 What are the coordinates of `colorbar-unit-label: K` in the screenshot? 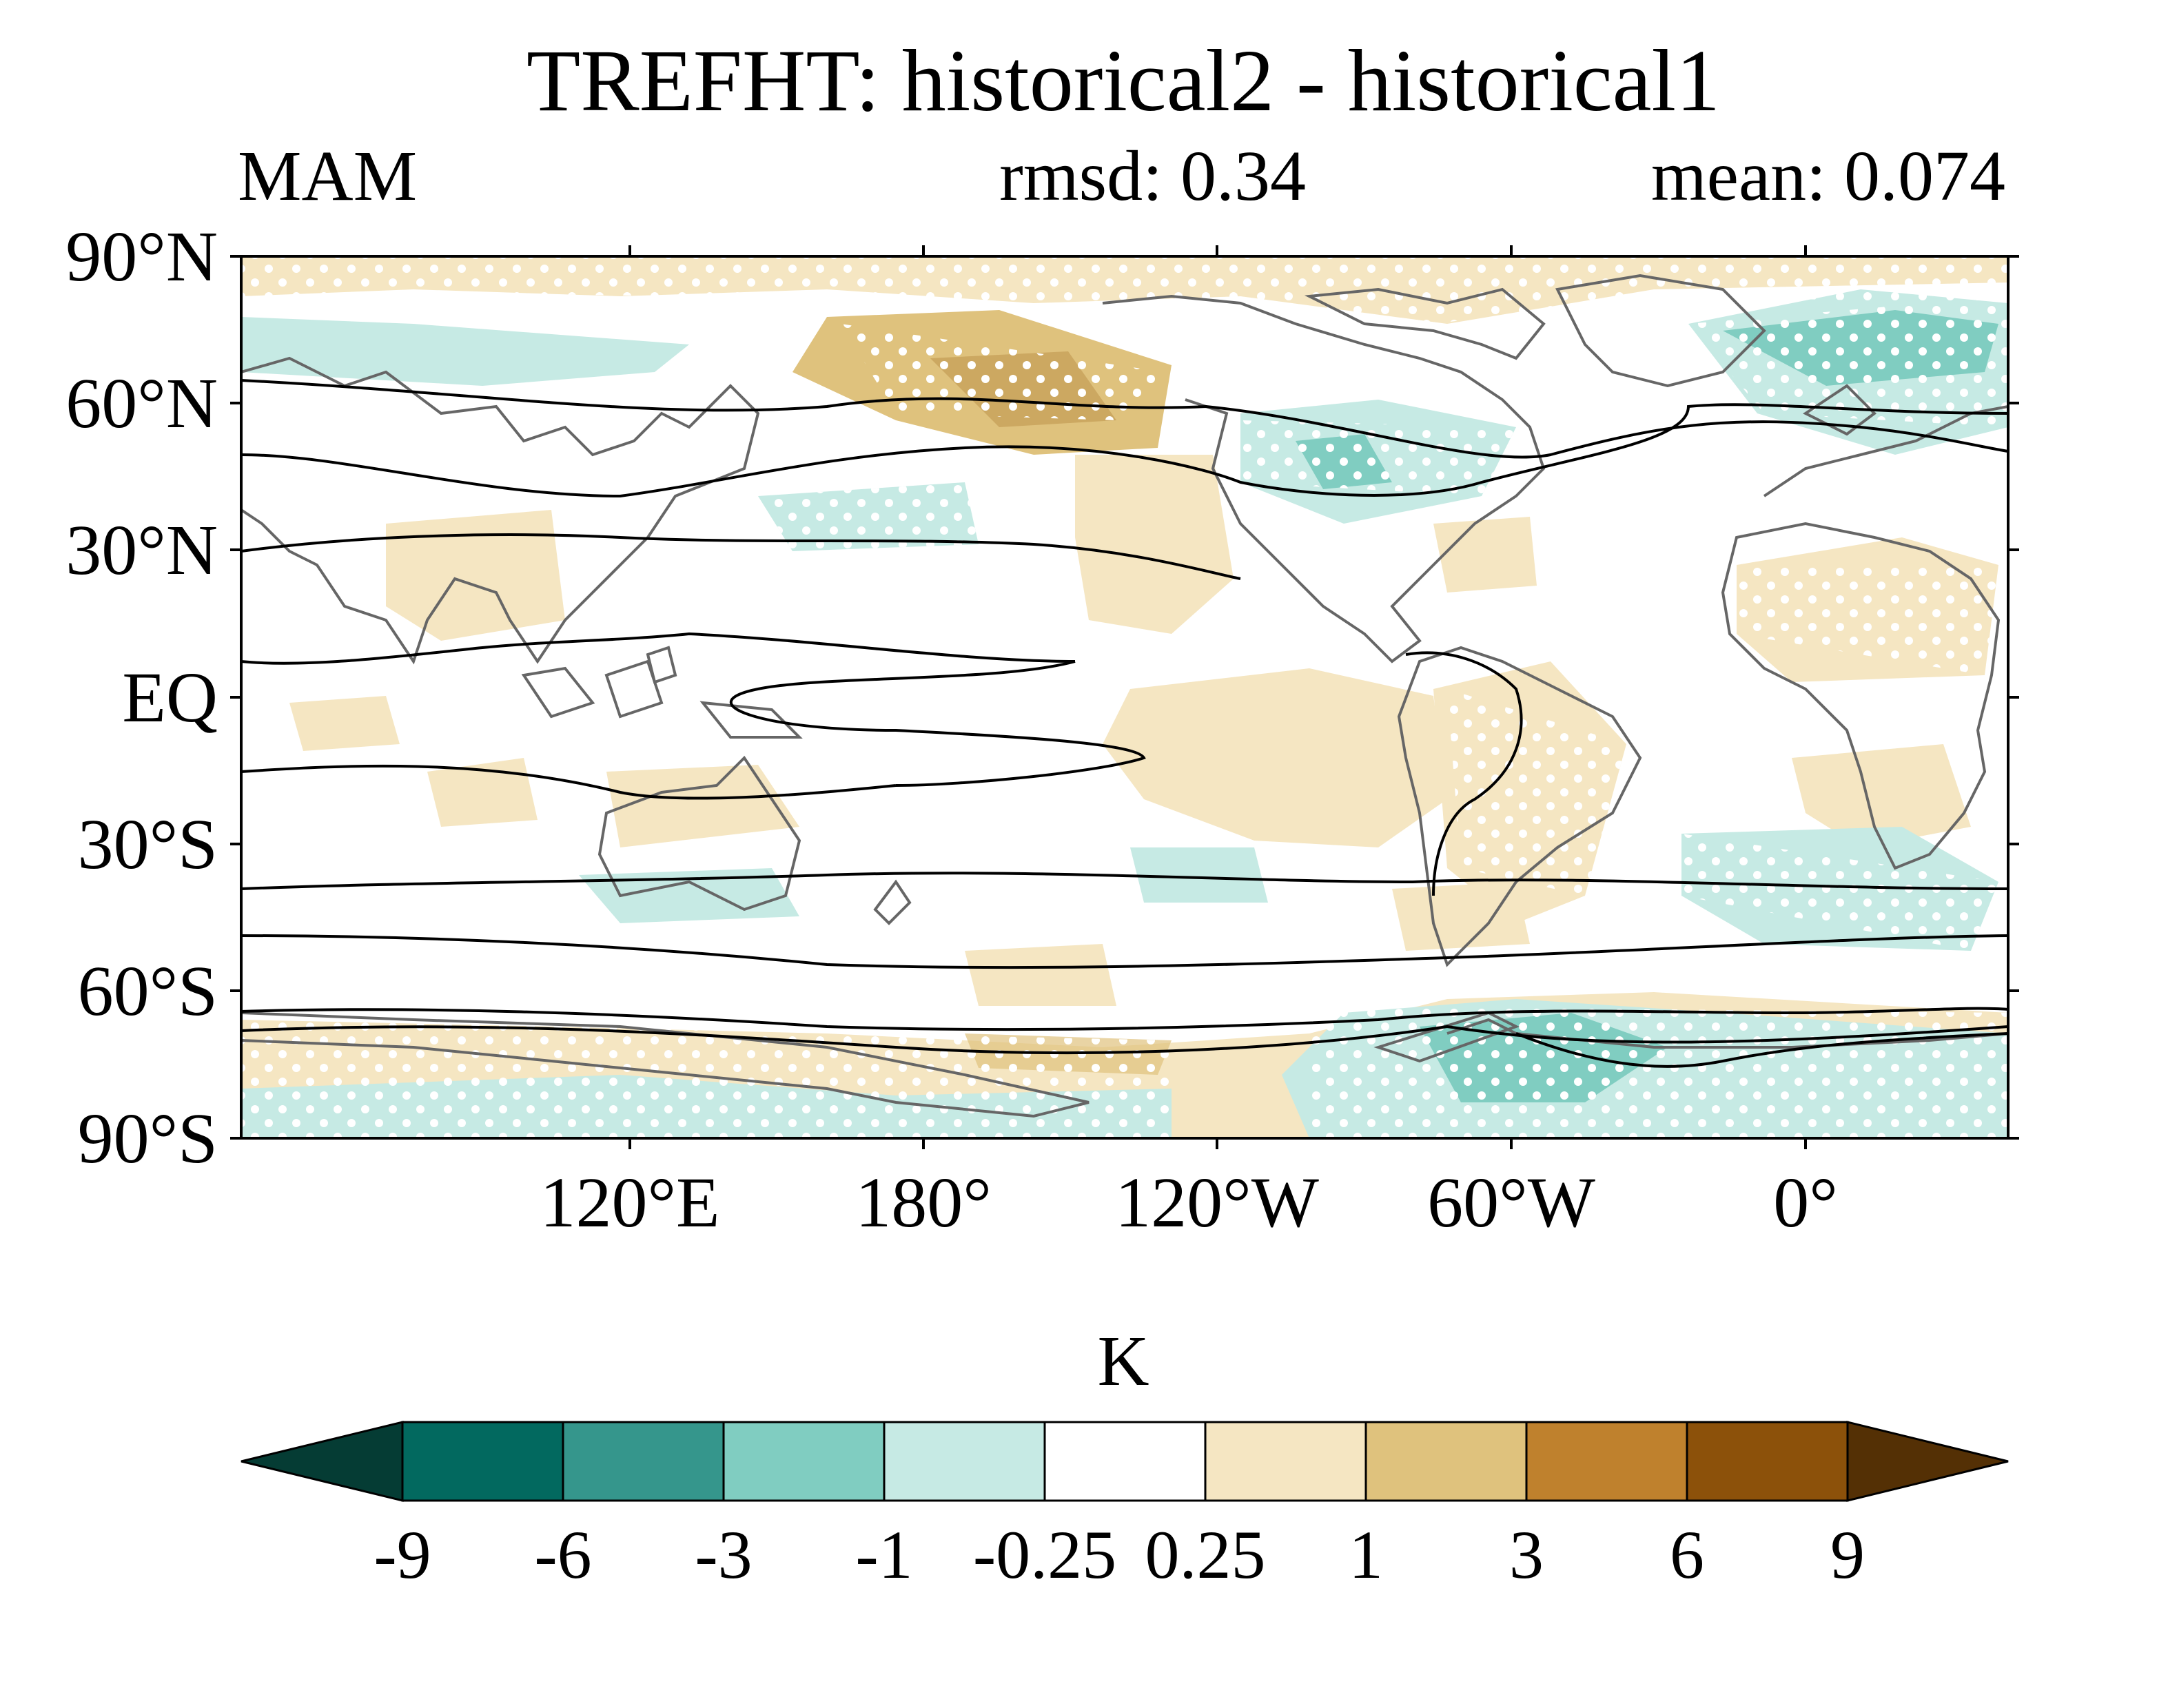 It's located at (1123, 1361).